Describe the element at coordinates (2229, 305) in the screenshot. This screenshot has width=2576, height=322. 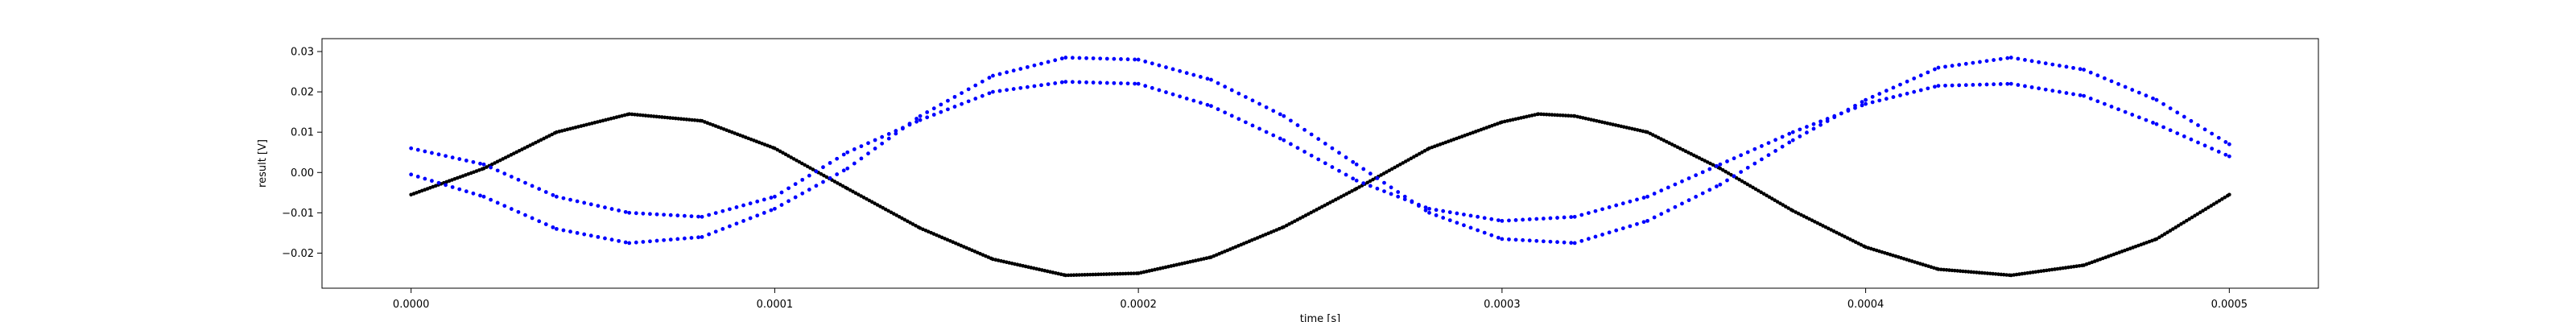
I see `x-tick-label: 0.0005` at that location.